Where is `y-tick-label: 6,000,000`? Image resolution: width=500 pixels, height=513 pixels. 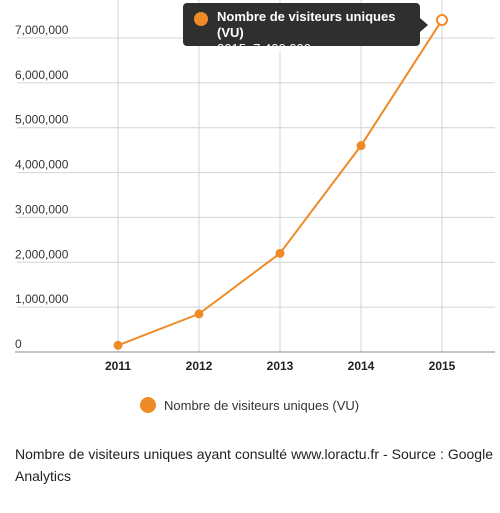 y-tick-label: 6,000,000 is located at coordinates (42, 75).